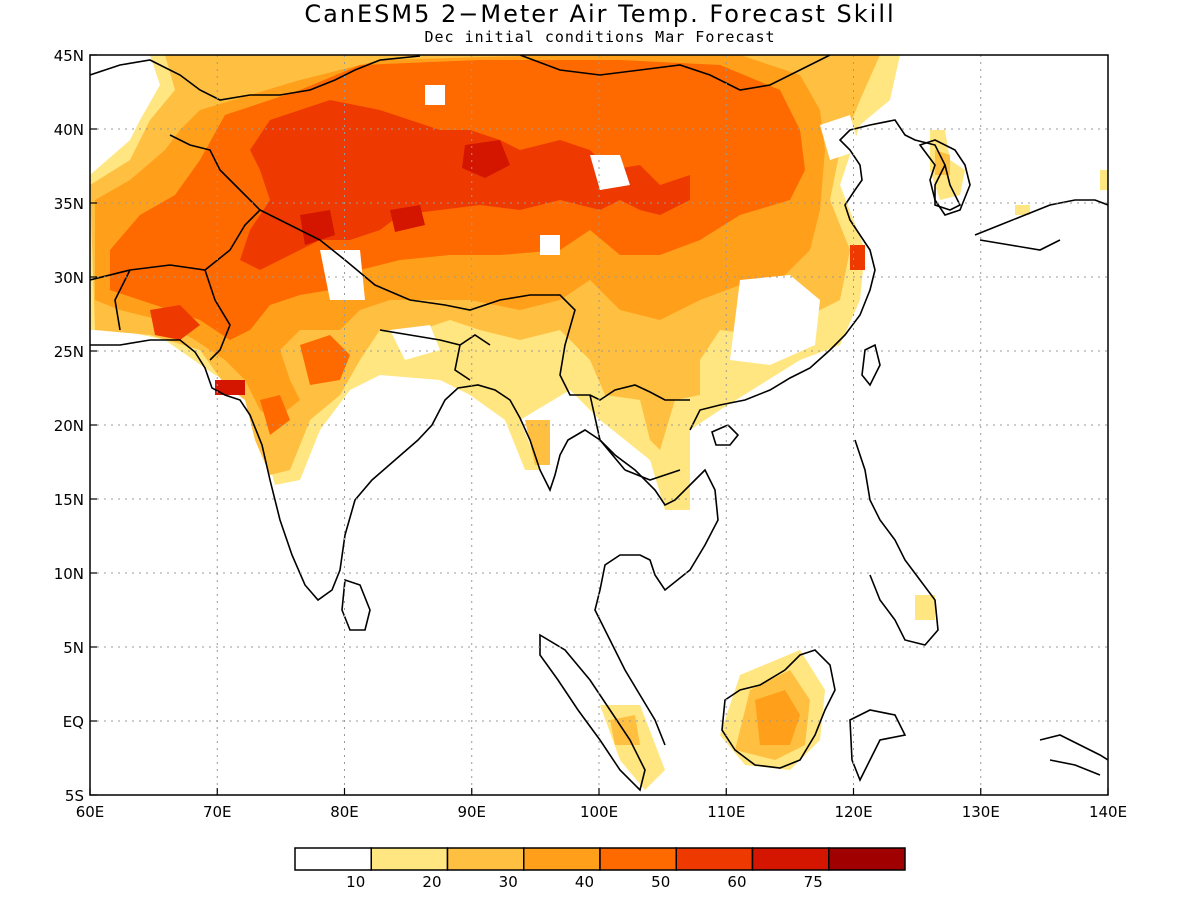  I want to click on coastline-japan, so click(1041, 225).